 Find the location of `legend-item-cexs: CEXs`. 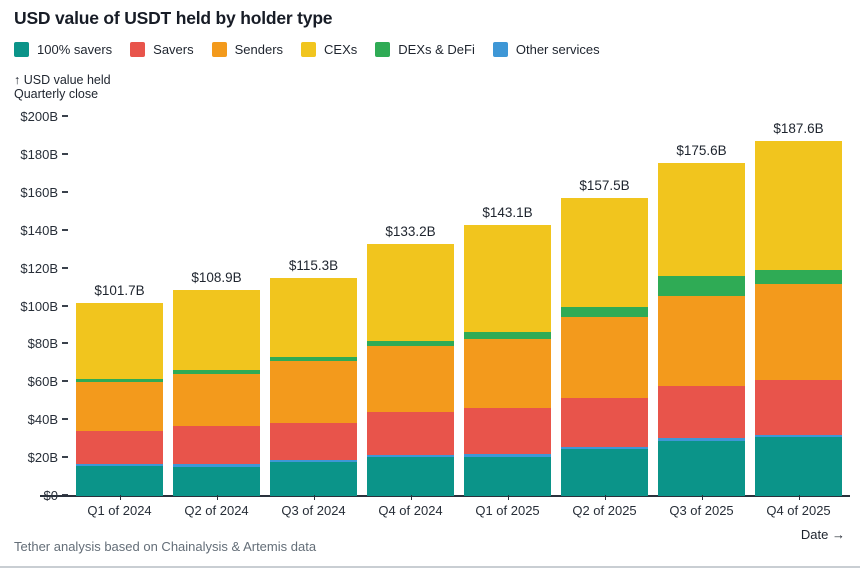

legend-item-cexs: CEXs is located at coordinates (329, 49).